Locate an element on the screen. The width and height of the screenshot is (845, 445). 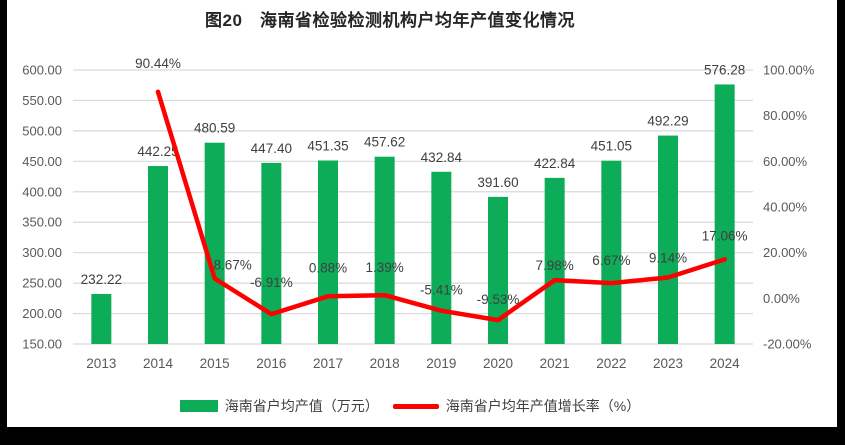
line-value-label: -9.53% is located at coordinates (498, 299).